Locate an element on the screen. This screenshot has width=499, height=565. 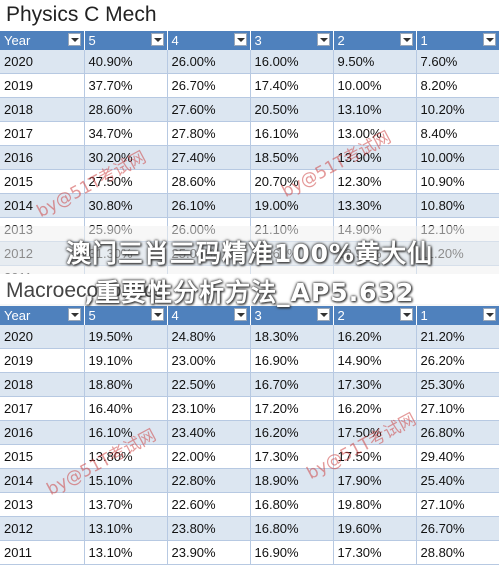
percent-cell: 12.30% is located at coordinates (375, 181).